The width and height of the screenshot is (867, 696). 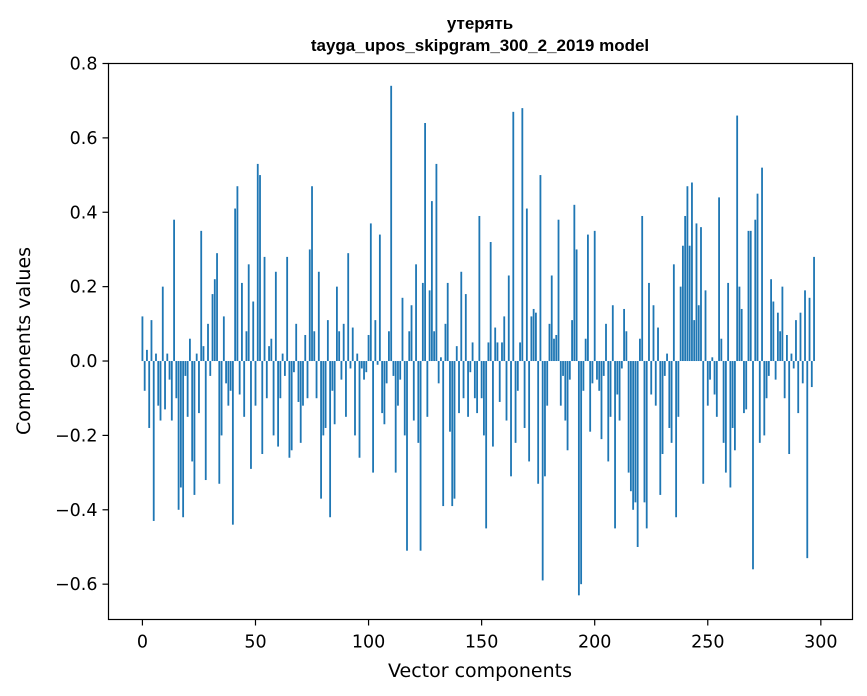 What do you see at coordinates (487, 636) in the screenshot?
I see `x-axis: 0 50 100 150 200 250 300` at bounding box center [487, 636].